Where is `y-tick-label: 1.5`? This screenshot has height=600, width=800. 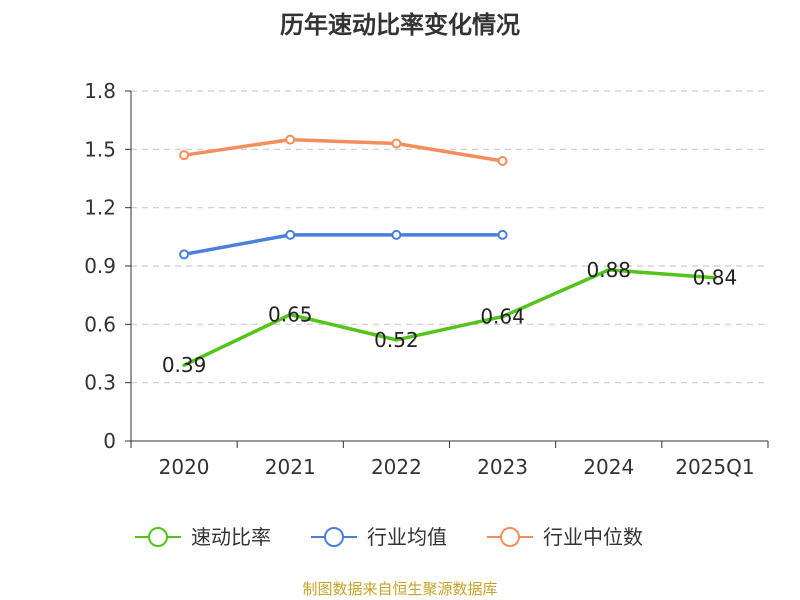
y-tick-label: 1.5 is located at coordinates (100, 149).